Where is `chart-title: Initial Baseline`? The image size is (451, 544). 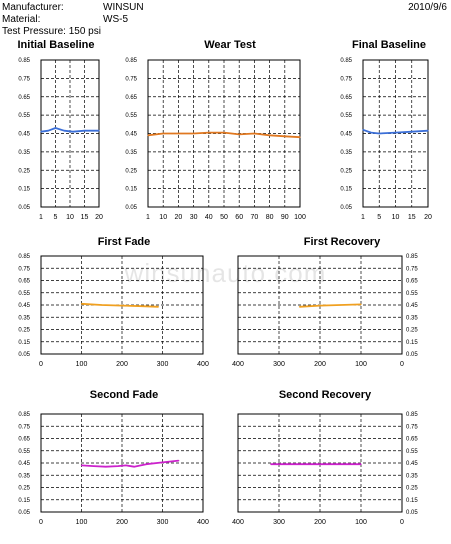 chart-title: Initial Baseline is located at coordinates (55, 45).